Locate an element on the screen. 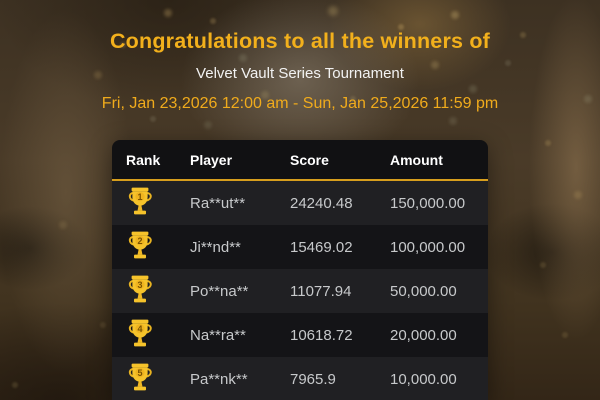 This screenshot has width=600, height=400. table-header-row: Rank Player Score Amount is located at coordinates (300, 160).